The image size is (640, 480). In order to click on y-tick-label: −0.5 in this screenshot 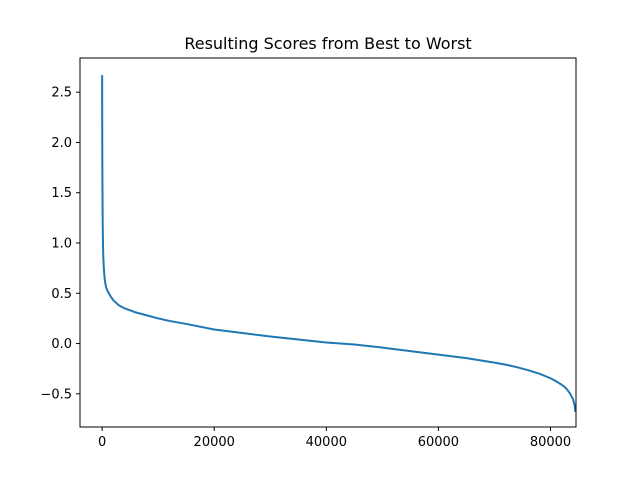, I will do `click(56, 394)`.